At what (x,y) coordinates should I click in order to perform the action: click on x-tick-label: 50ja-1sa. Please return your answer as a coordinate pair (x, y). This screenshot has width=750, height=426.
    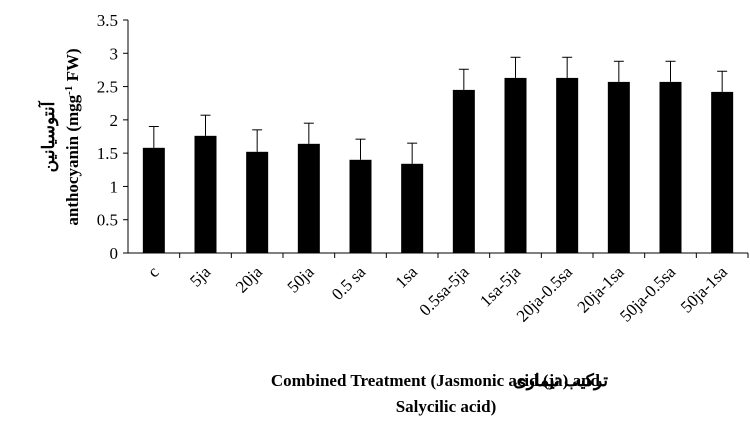
    Looking at the image, I should click on (704, 289).